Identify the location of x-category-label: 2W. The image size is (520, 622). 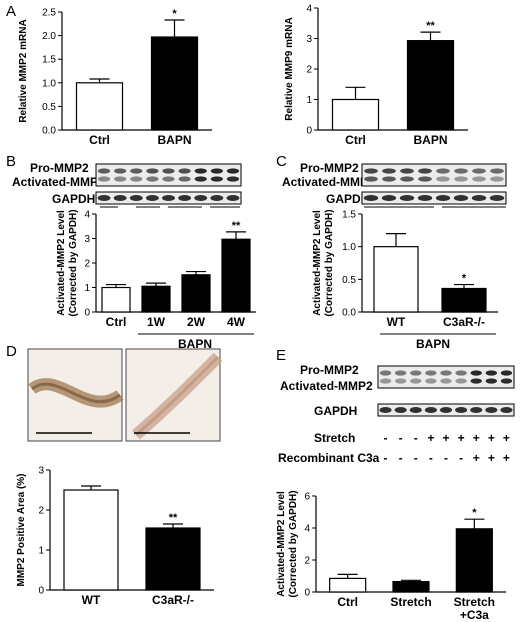
(196, 322).